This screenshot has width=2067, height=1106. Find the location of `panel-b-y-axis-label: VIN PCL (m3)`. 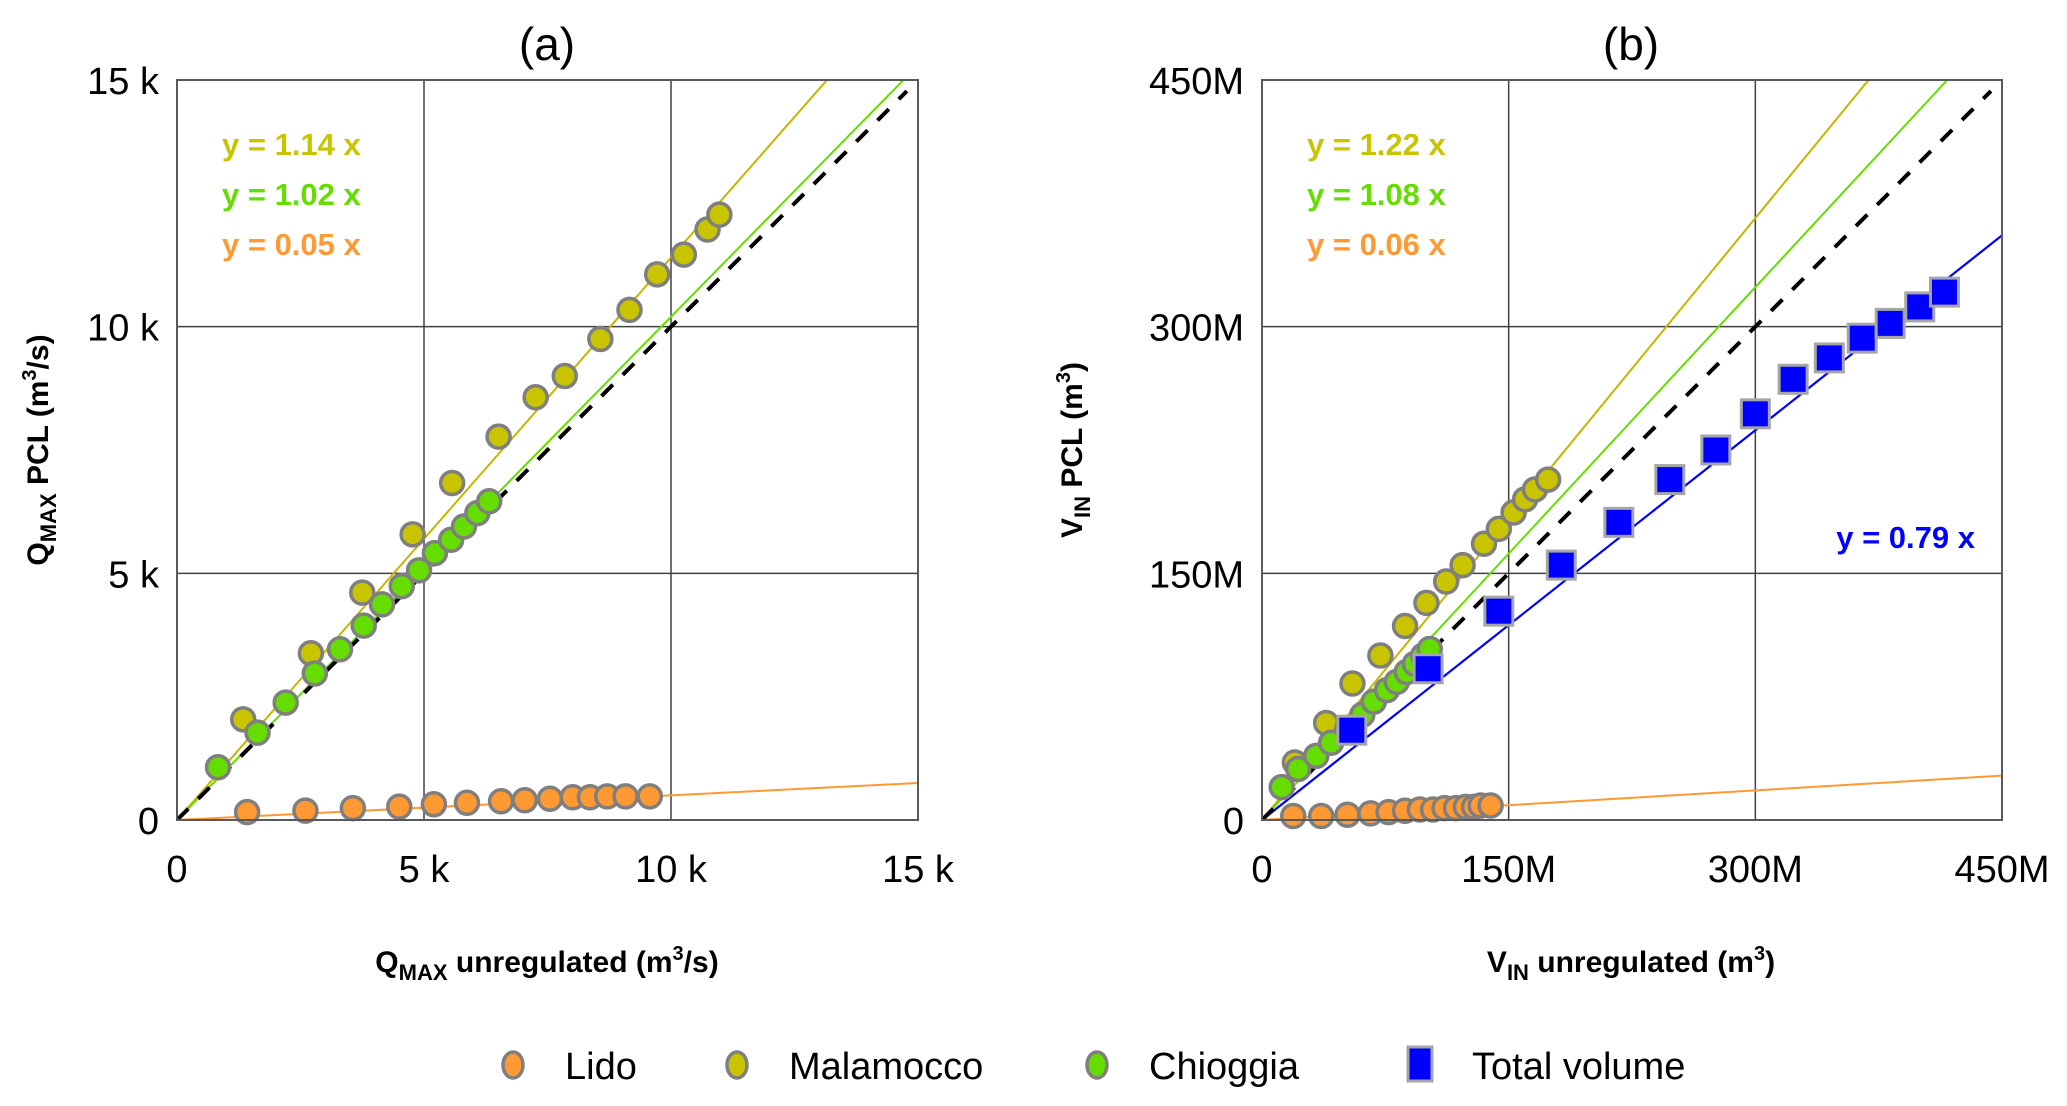

panel-b-y-axis-label: VIN PCL (m3) is located at coordinates (1074, 450).